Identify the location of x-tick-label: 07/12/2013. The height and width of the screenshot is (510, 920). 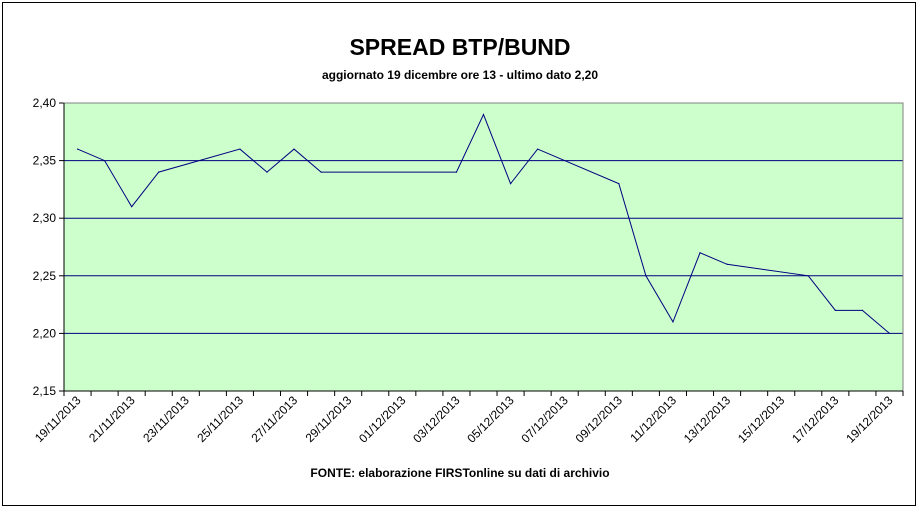
(544, 419).